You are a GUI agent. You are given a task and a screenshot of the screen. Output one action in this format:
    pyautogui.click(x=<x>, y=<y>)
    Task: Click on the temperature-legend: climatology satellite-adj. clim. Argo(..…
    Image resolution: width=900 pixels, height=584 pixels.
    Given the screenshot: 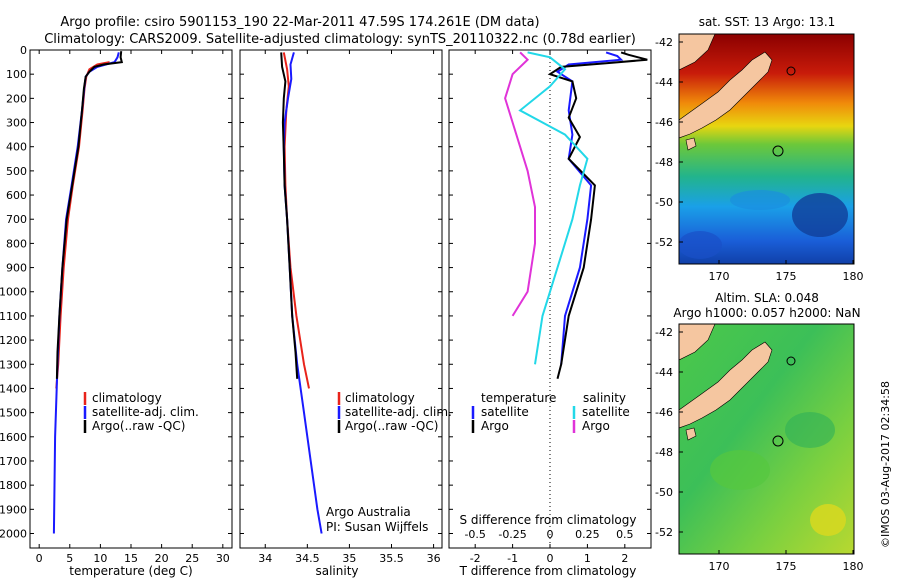 What is the action you would take?
    pyautogui.click(x=141, y=412)
    